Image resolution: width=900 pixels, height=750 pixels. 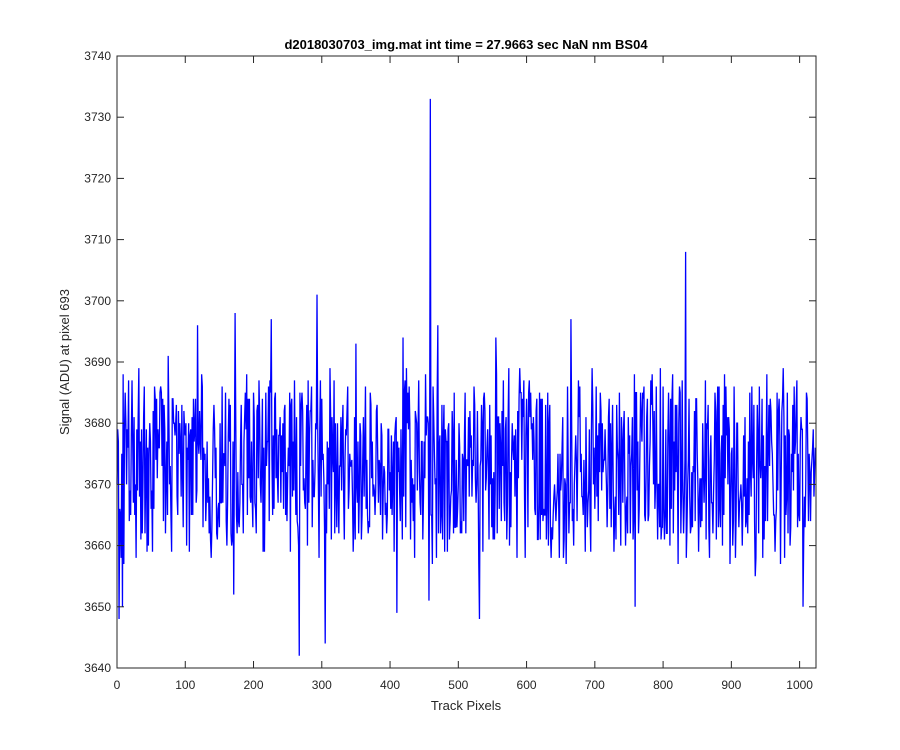 What do you see at coordinates (185, 685) in the screenshot?
I see `x-tick-label: 100` at bounding box center [185, 685].